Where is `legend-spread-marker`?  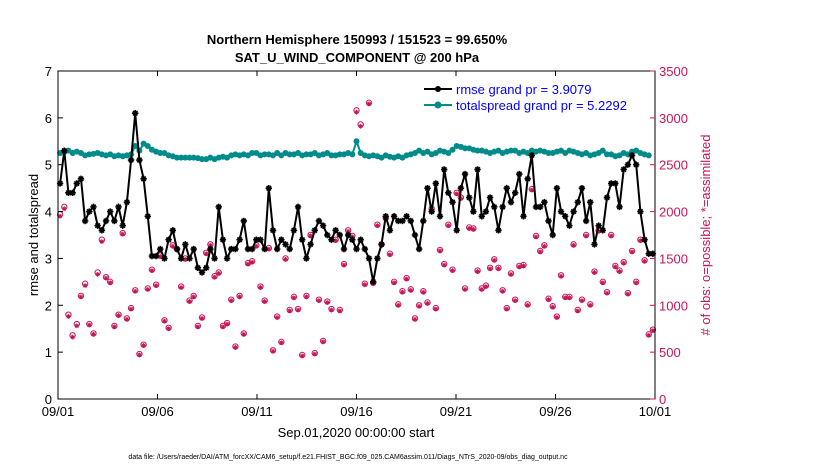
legend-spread-marker is located at coordinates (438, 105).